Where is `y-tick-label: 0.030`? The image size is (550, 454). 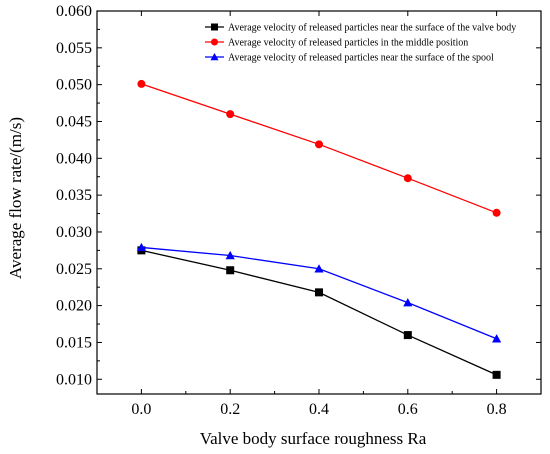 y-tick-label: 0.030 is located at coordinates (74, 232).